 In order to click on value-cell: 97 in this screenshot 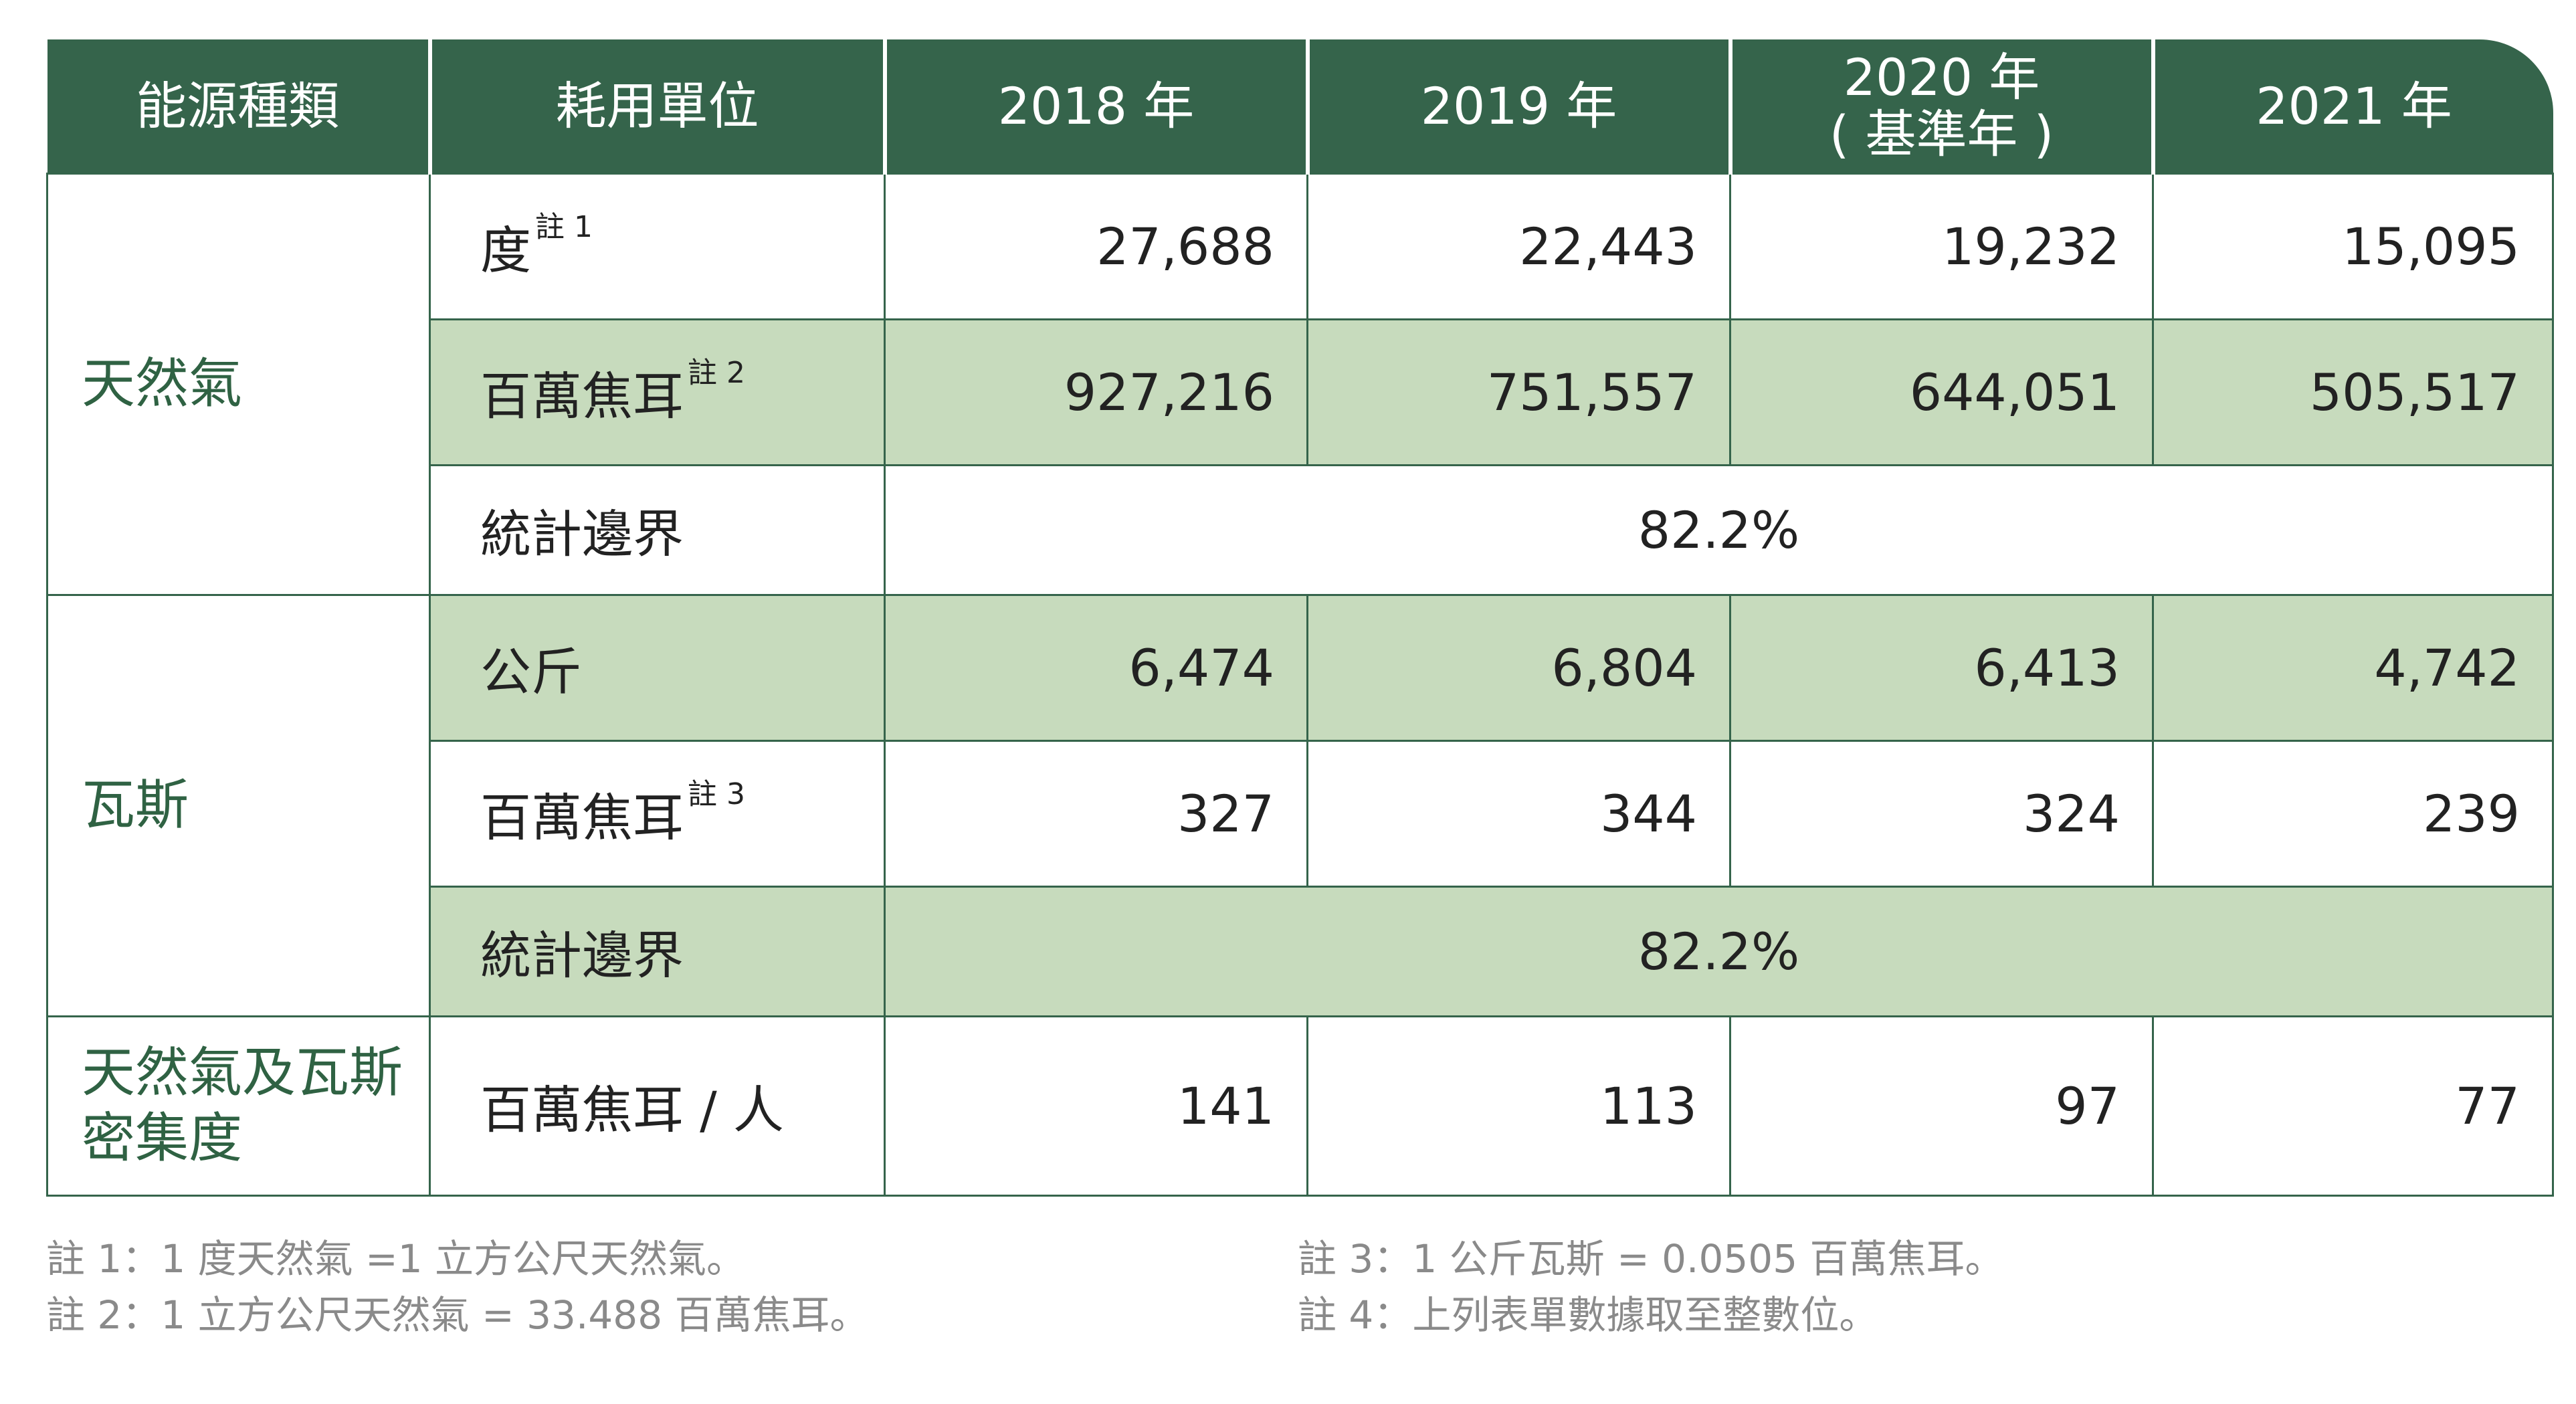, I will do `click(1942, 1106)`.